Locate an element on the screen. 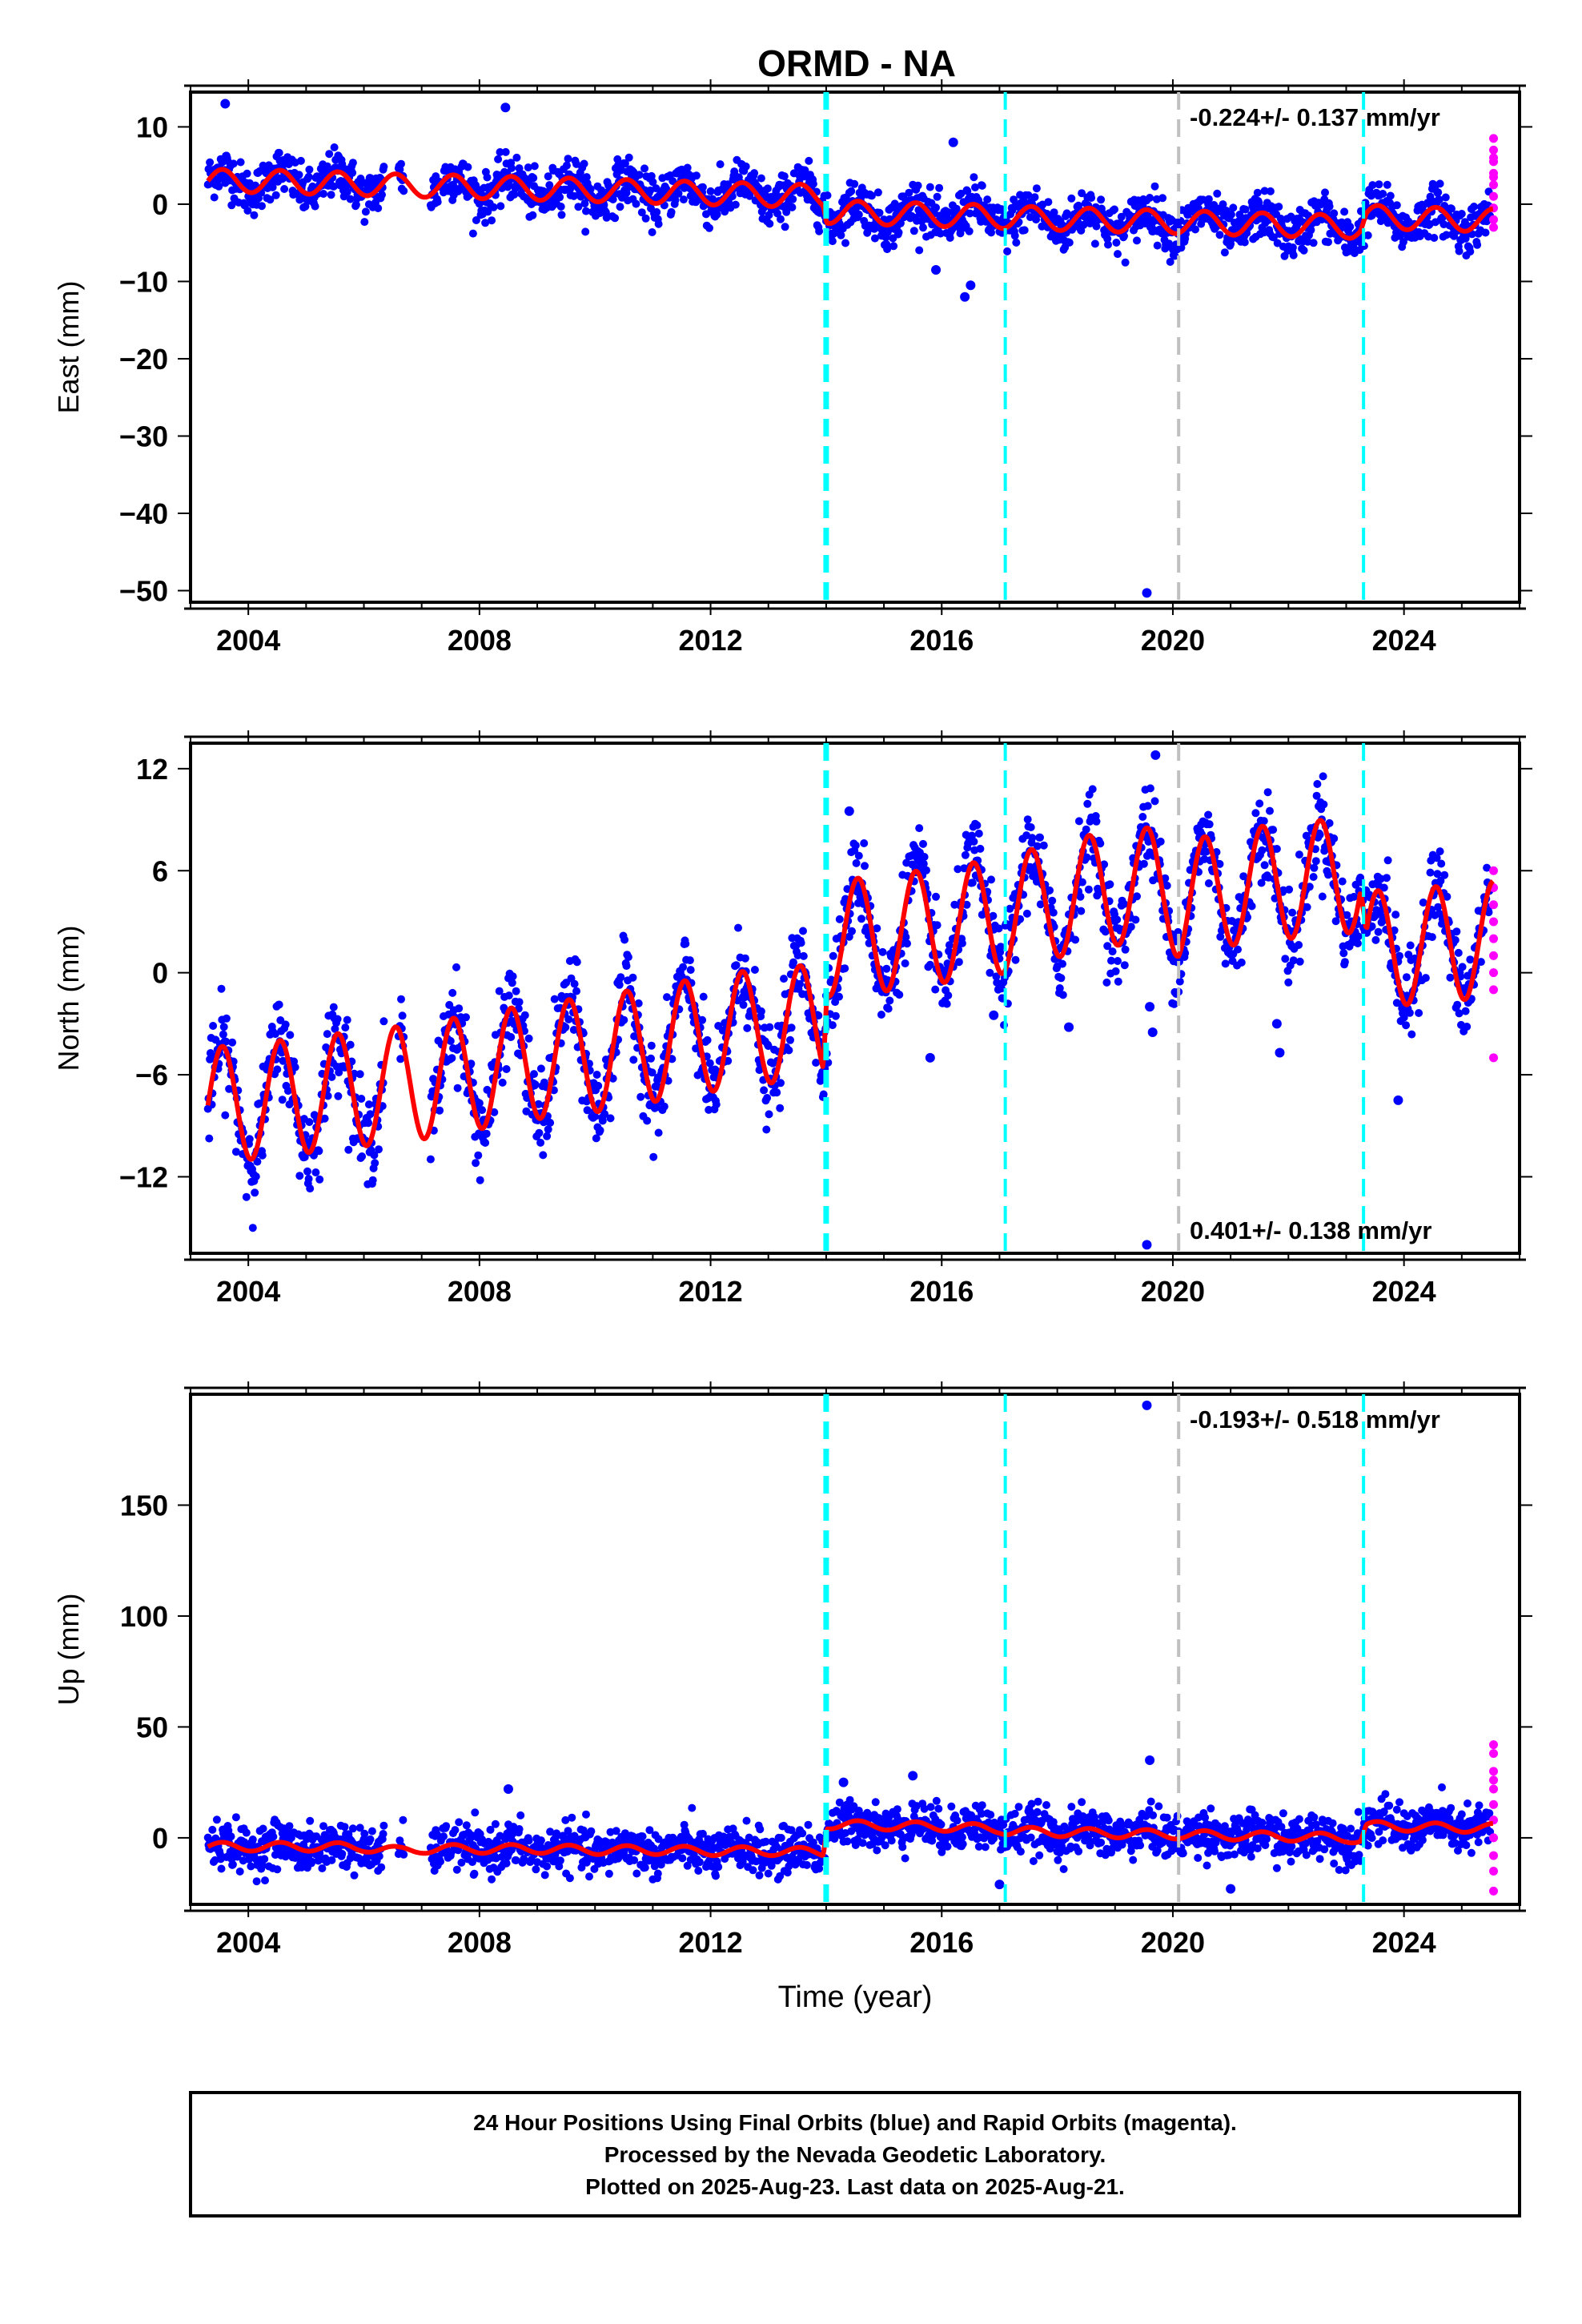 This screenshot has height=2324, width=1582. y-axis-label: Up (mm) is located at coordinates (69, 1650).